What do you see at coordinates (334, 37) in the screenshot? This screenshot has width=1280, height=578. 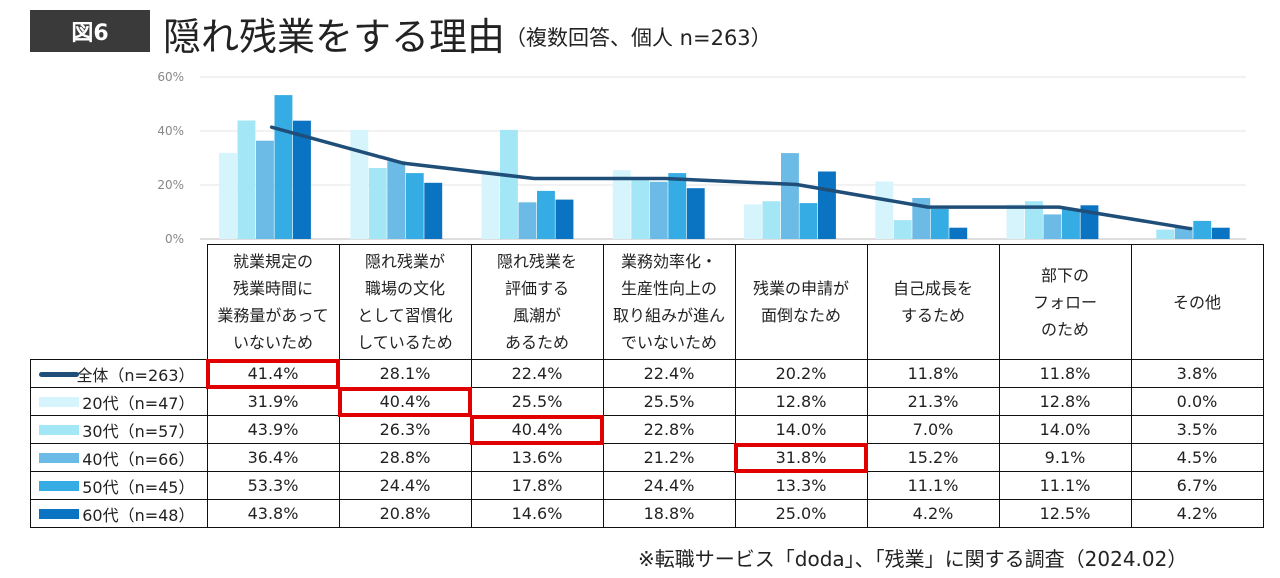 I see `chart-title: 隠れ残業をする理由` at bounding box center [334, 37].